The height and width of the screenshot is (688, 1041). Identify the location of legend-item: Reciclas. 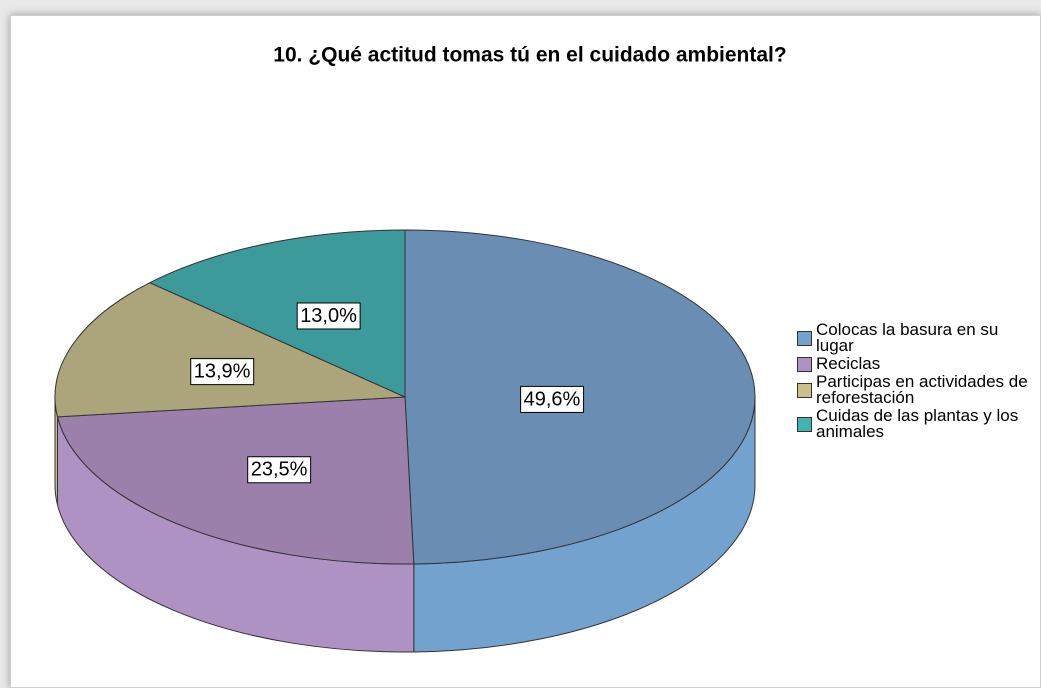
(917, 363).